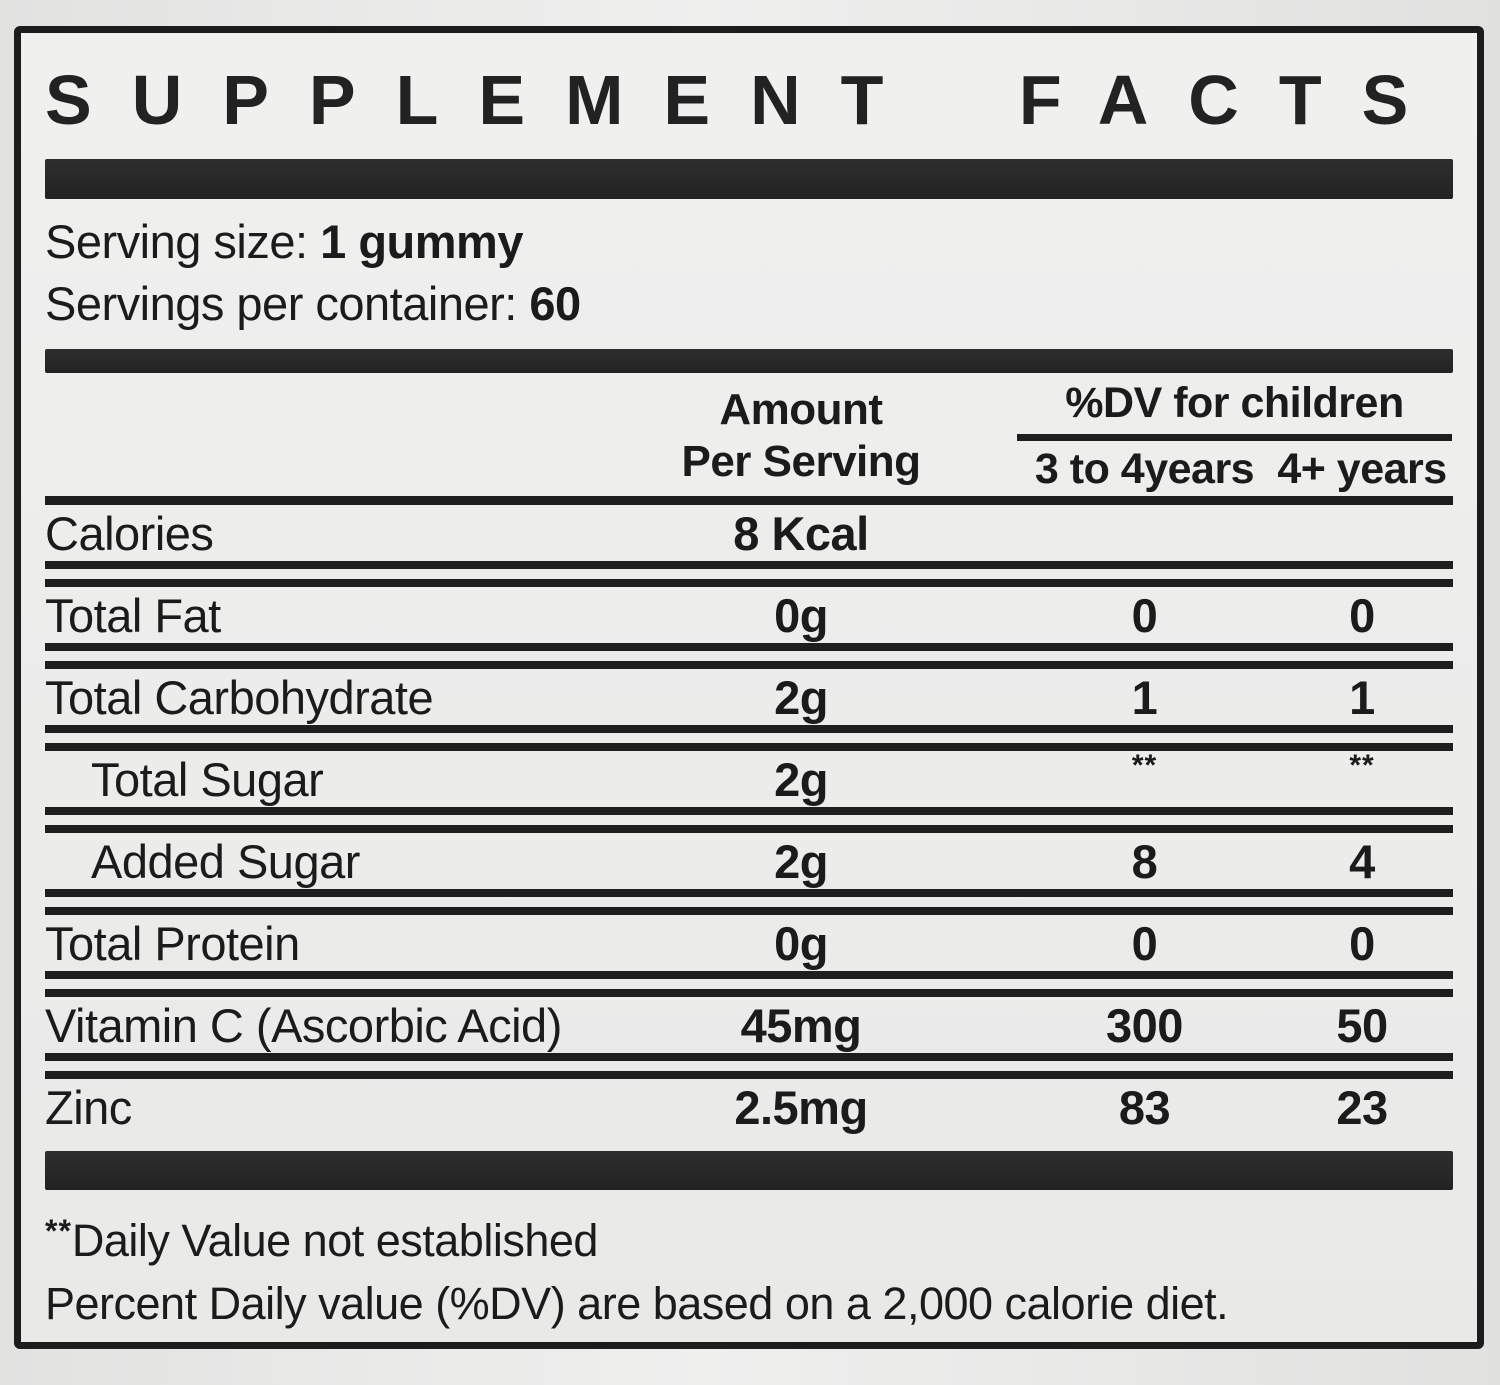 Image resolution: width=1500 pixels, height=1385 pixels. What do you see at coordinates (1362, 697) in the screenshot?
I see `row-dv-4plus: 1` at bounding box center [1362, 697].